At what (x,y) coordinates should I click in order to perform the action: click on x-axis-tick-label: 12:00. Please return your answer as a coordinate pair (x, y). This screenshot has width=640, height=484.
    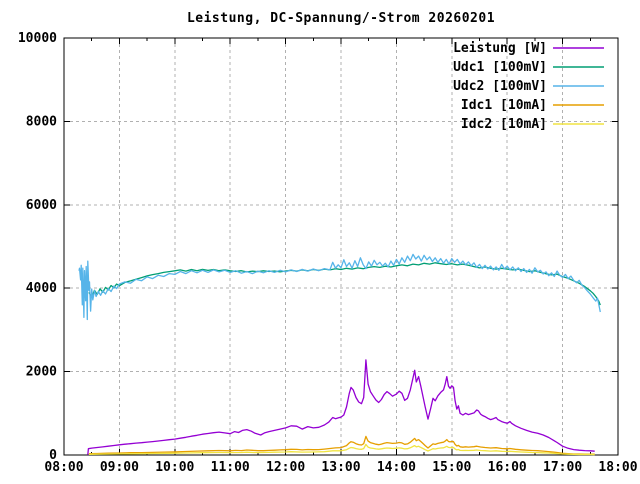
    Looking at the image, I should click on (285, 467).